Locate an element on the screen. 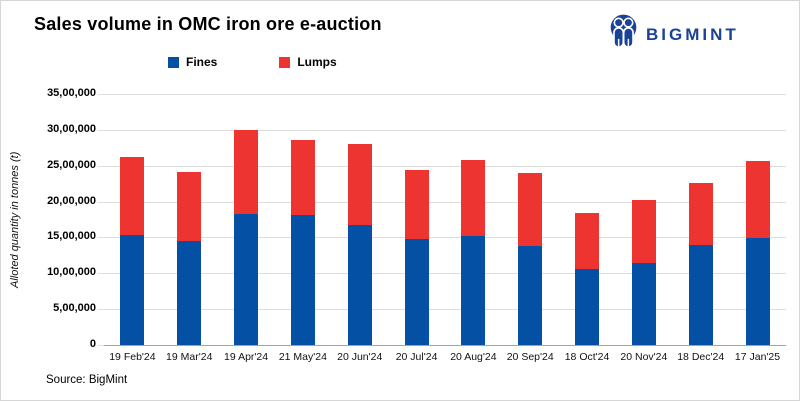  x-tick-label: 17 Jan'25 is located at coordinates (757, 357).